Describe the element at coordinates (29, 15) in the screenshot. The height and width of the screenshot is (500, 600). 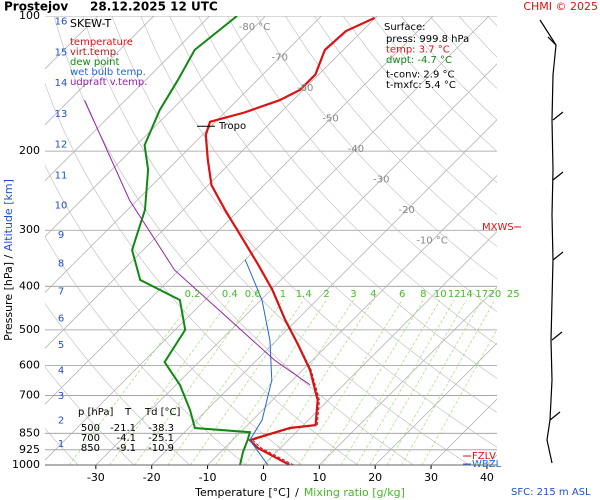
I see `y-tick-label: 100` at that location.